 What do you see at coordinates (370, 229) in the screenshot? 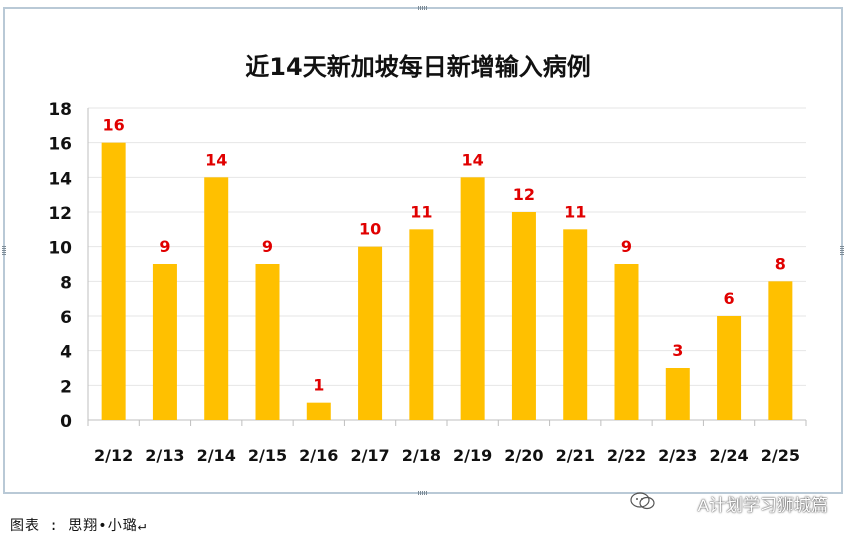
I see `data-label: 10` at bounding box center [370, 229].